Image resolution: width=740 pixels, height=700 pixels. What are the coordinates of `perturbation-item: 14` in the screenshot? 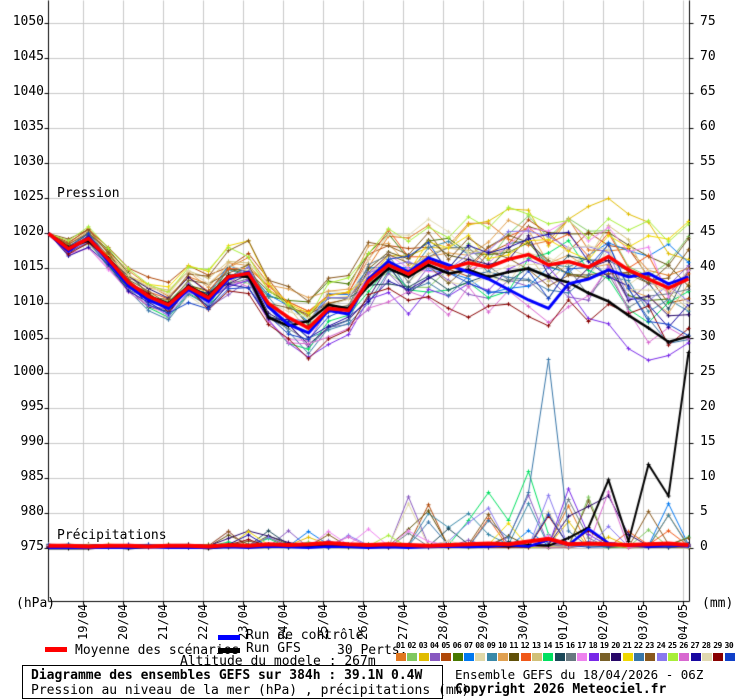 It's located at (548, 650).